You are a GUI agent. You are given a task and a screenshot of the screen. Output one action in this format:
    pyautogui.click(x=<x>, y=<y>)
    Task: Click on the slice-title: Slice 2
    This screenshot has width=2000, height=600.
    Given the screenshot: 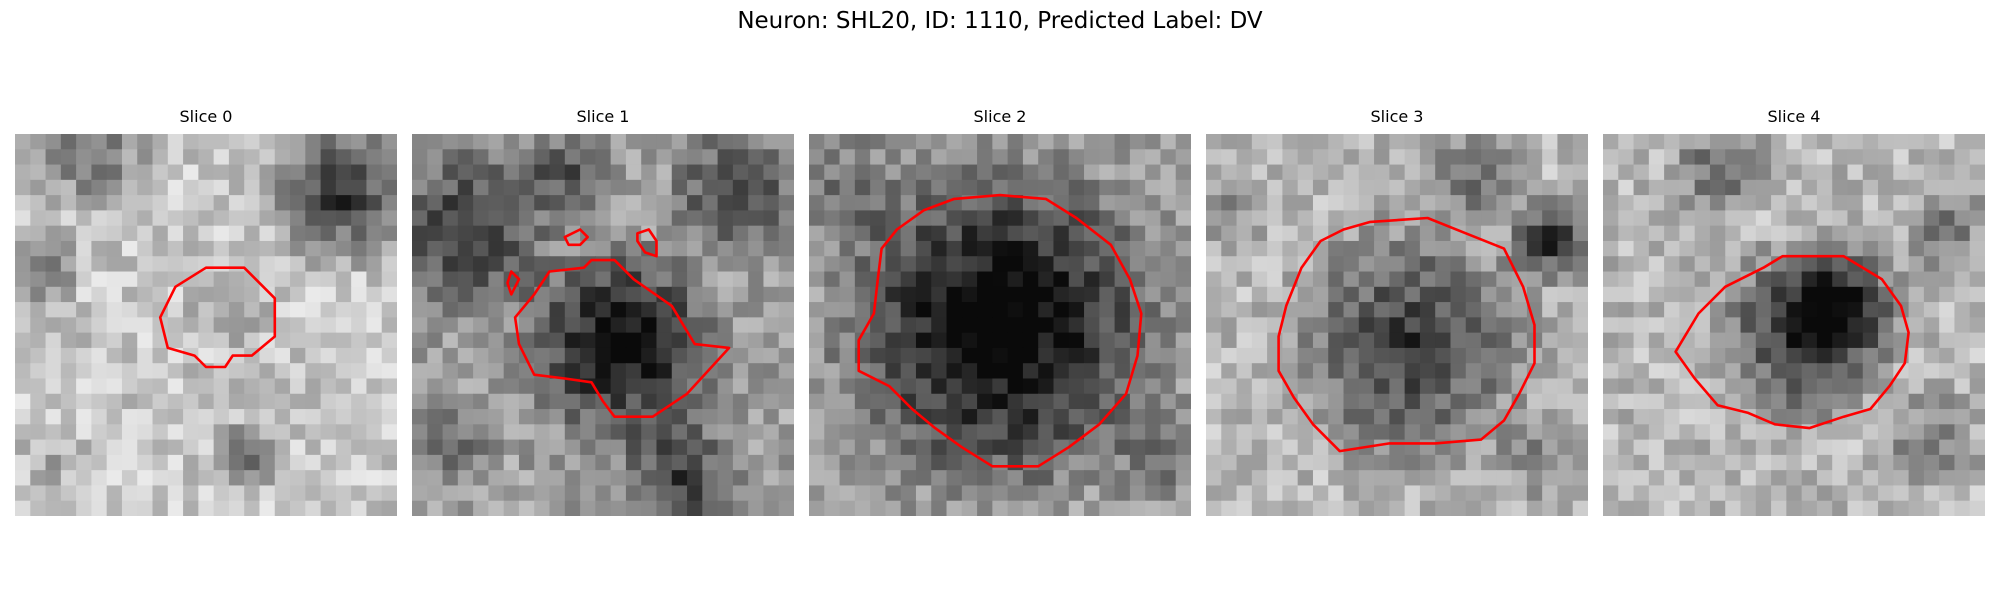 What is the action you would take?
    pyautogui.click(x=1000, y=116)
    